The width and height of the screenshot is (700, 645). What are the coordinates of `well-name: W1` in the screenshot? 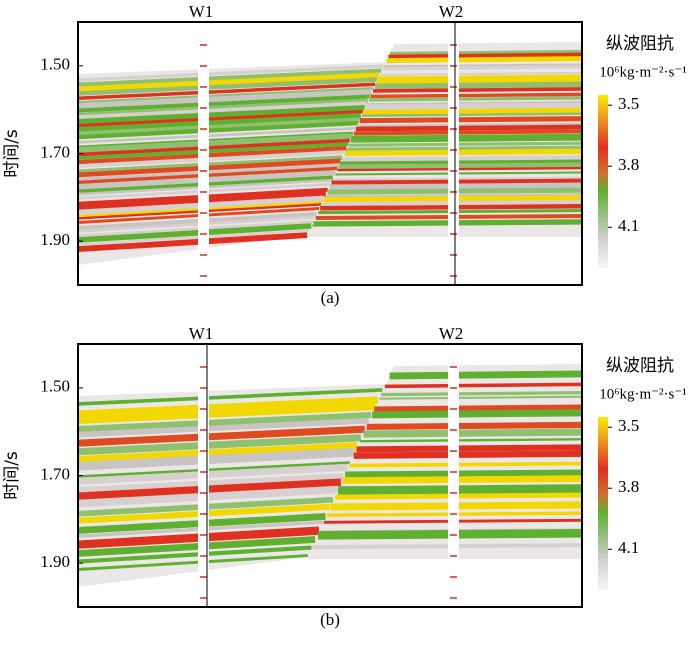 It's located at (201, 11).